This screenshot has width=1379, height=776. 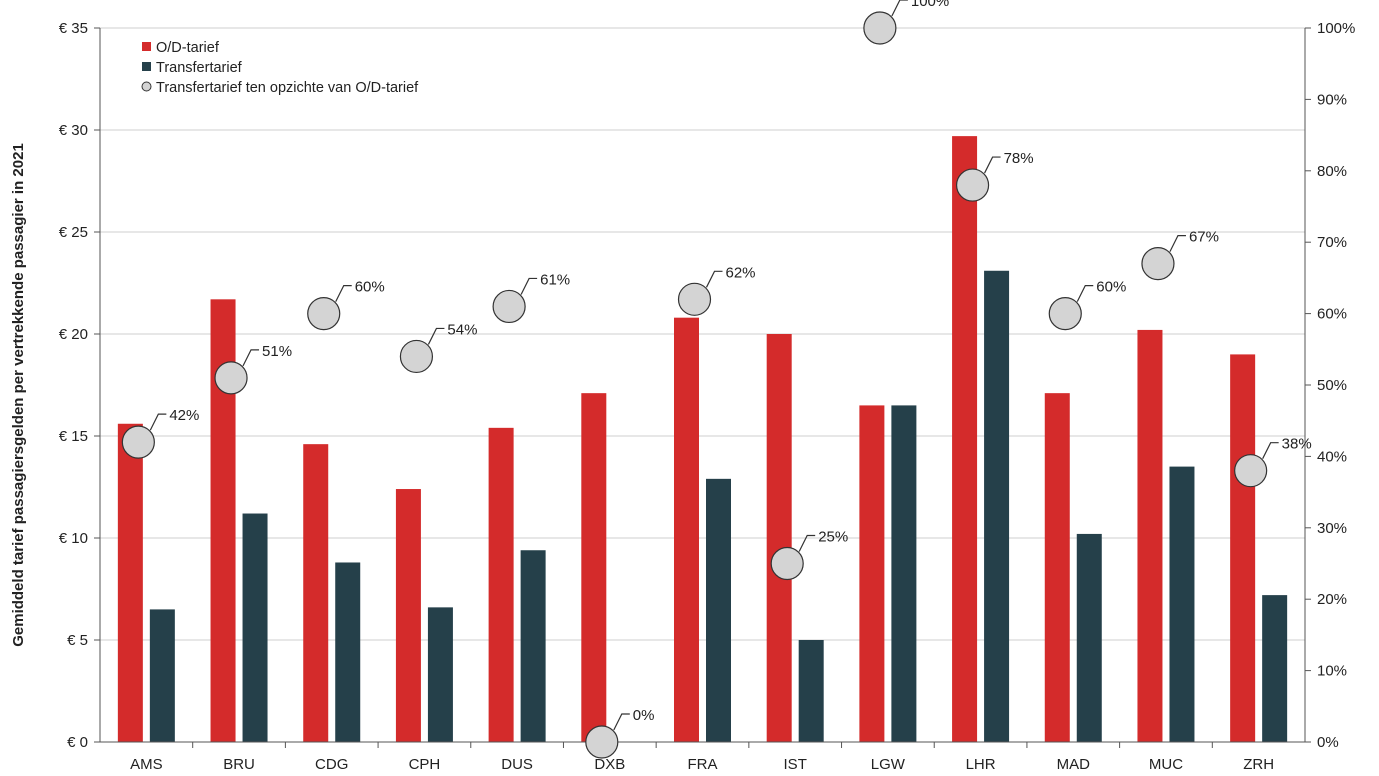 What do you see at coordinates (930, 5) in the screenshot?
I see `ratio-label: 100%` at bounding box center [930, 5].